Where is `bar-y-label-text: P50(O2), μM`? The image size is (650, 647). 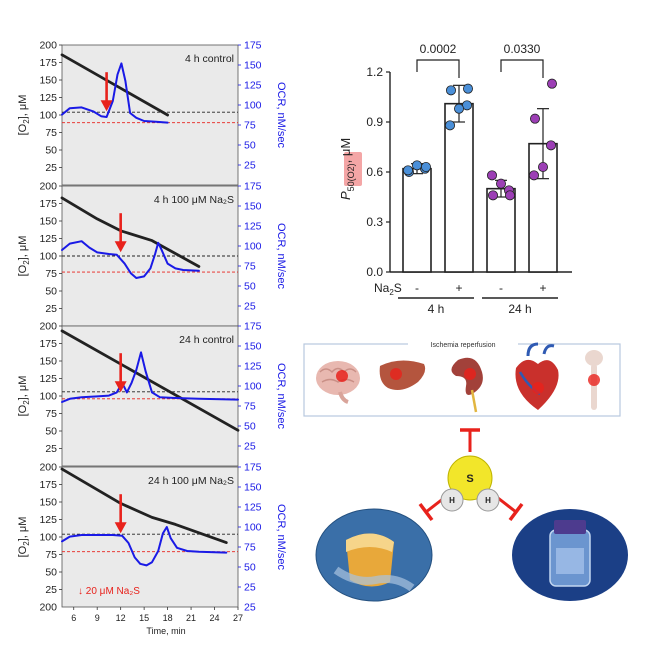 bar-y-label-text: P50(O2), μM is located at coordinates (347, 169).